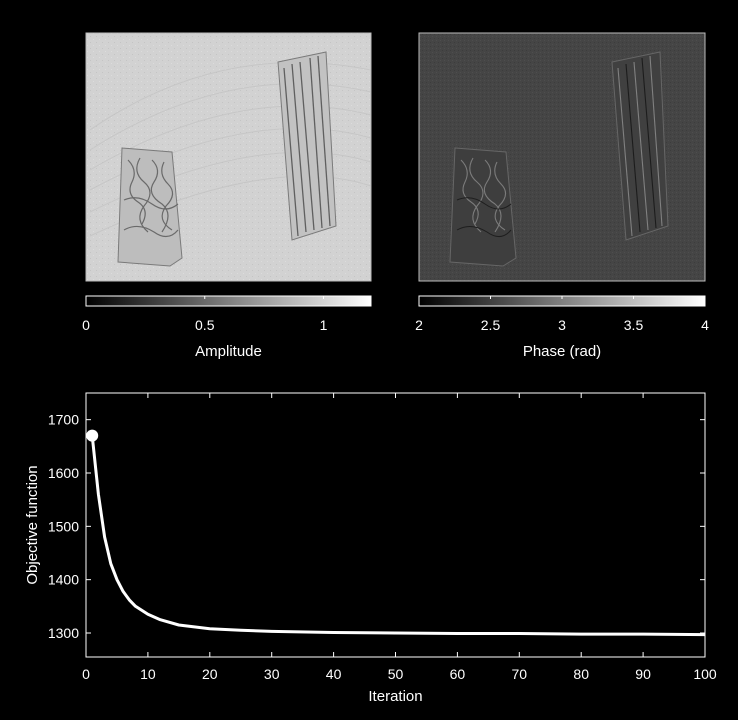 This screenshot has height=720, width=738. Describe the element at coordinates (63, 473) in the screenshot. I see `y-tick-label: 1600` at that location.